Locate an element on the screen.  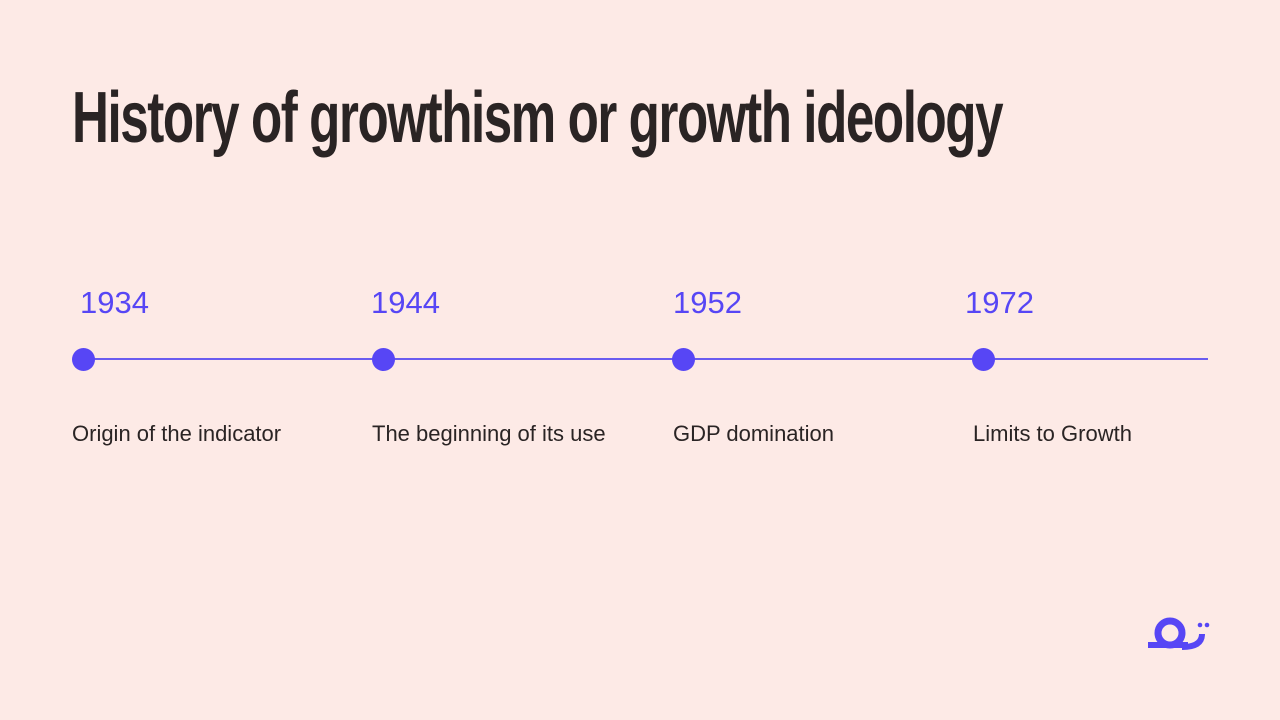
timeline-year: 1972 is located at coordinates (999, 302).